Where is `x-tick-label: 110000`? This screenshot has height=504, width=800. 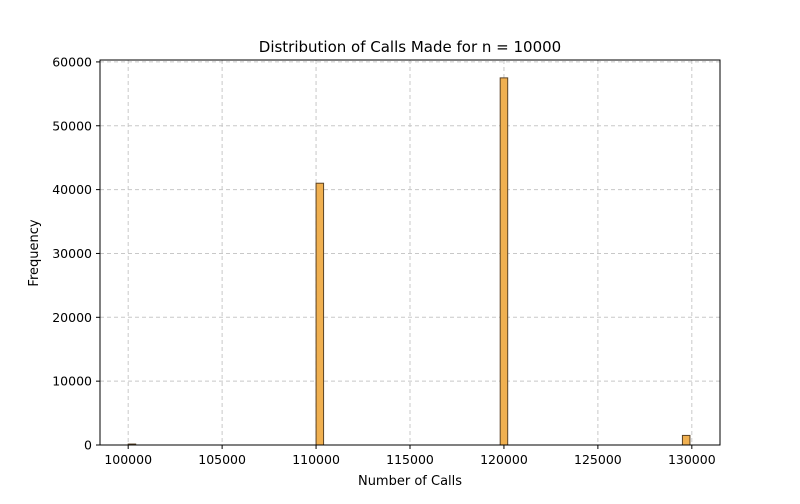
x-tick-label: 110000 is located at coordinates (316, 459).